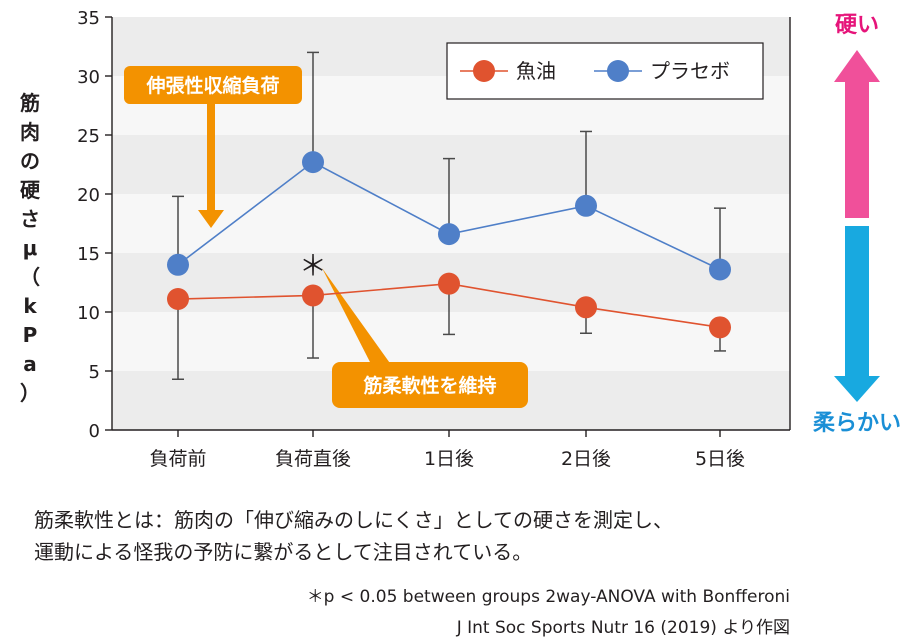 The width and height of the screenshot is (920, 644). Describe the element at coordinates (88, 195) in the screenshot. I see `y-tick-label: 20` at that location.